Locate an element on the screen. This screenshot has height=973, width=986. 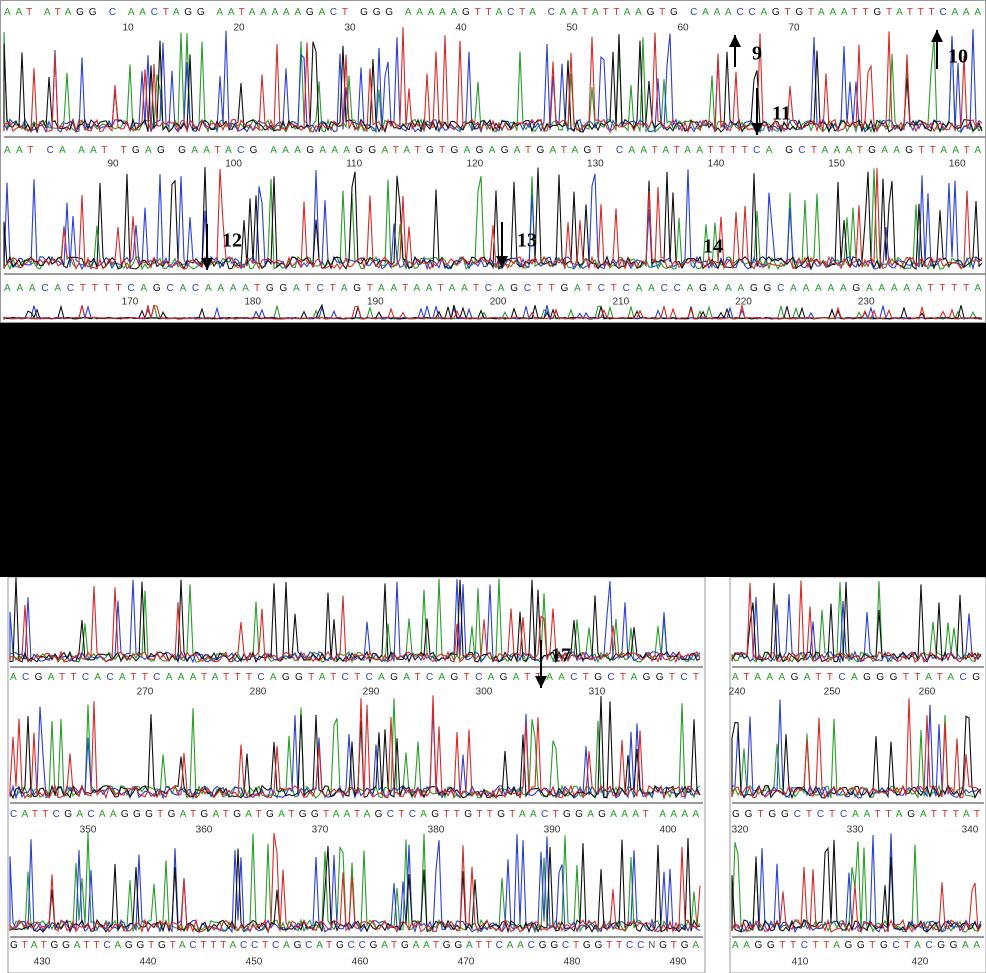
base-position: 30 is located at coordinates (350, 28).